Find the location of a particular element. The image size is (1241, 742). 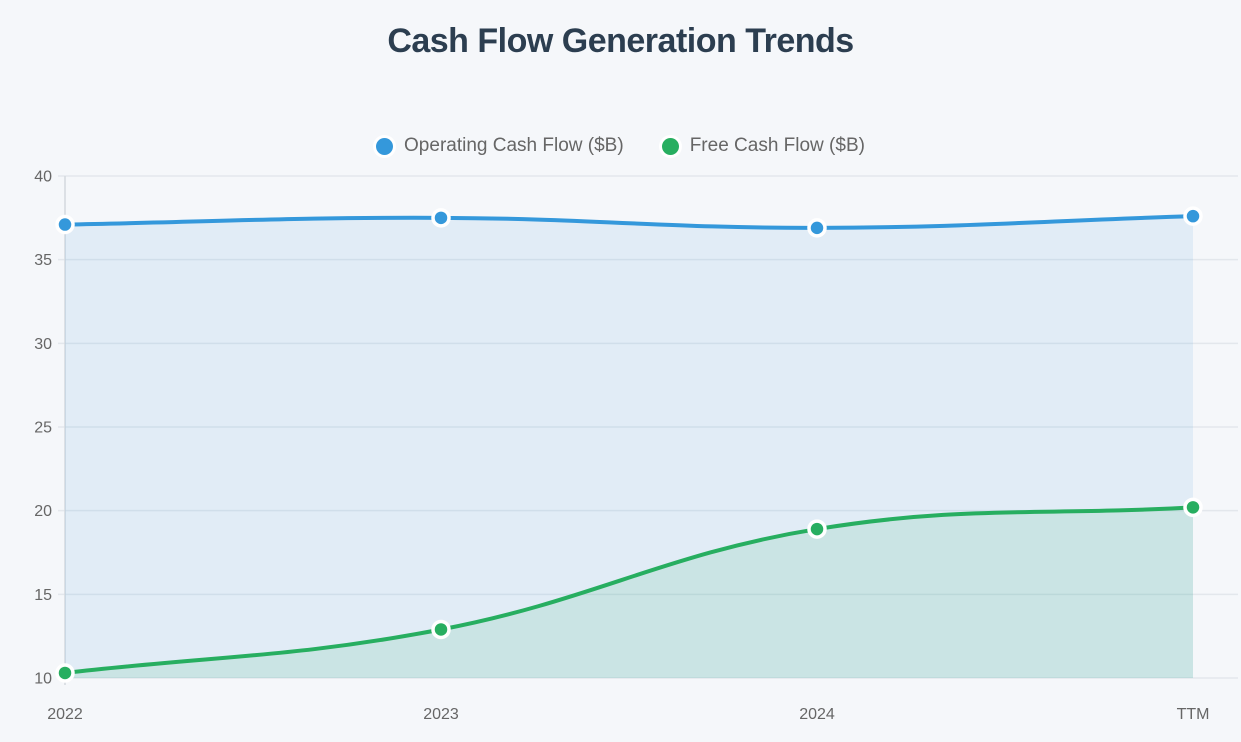

y-axis-label: 20 is located at coordinates (43, 511).